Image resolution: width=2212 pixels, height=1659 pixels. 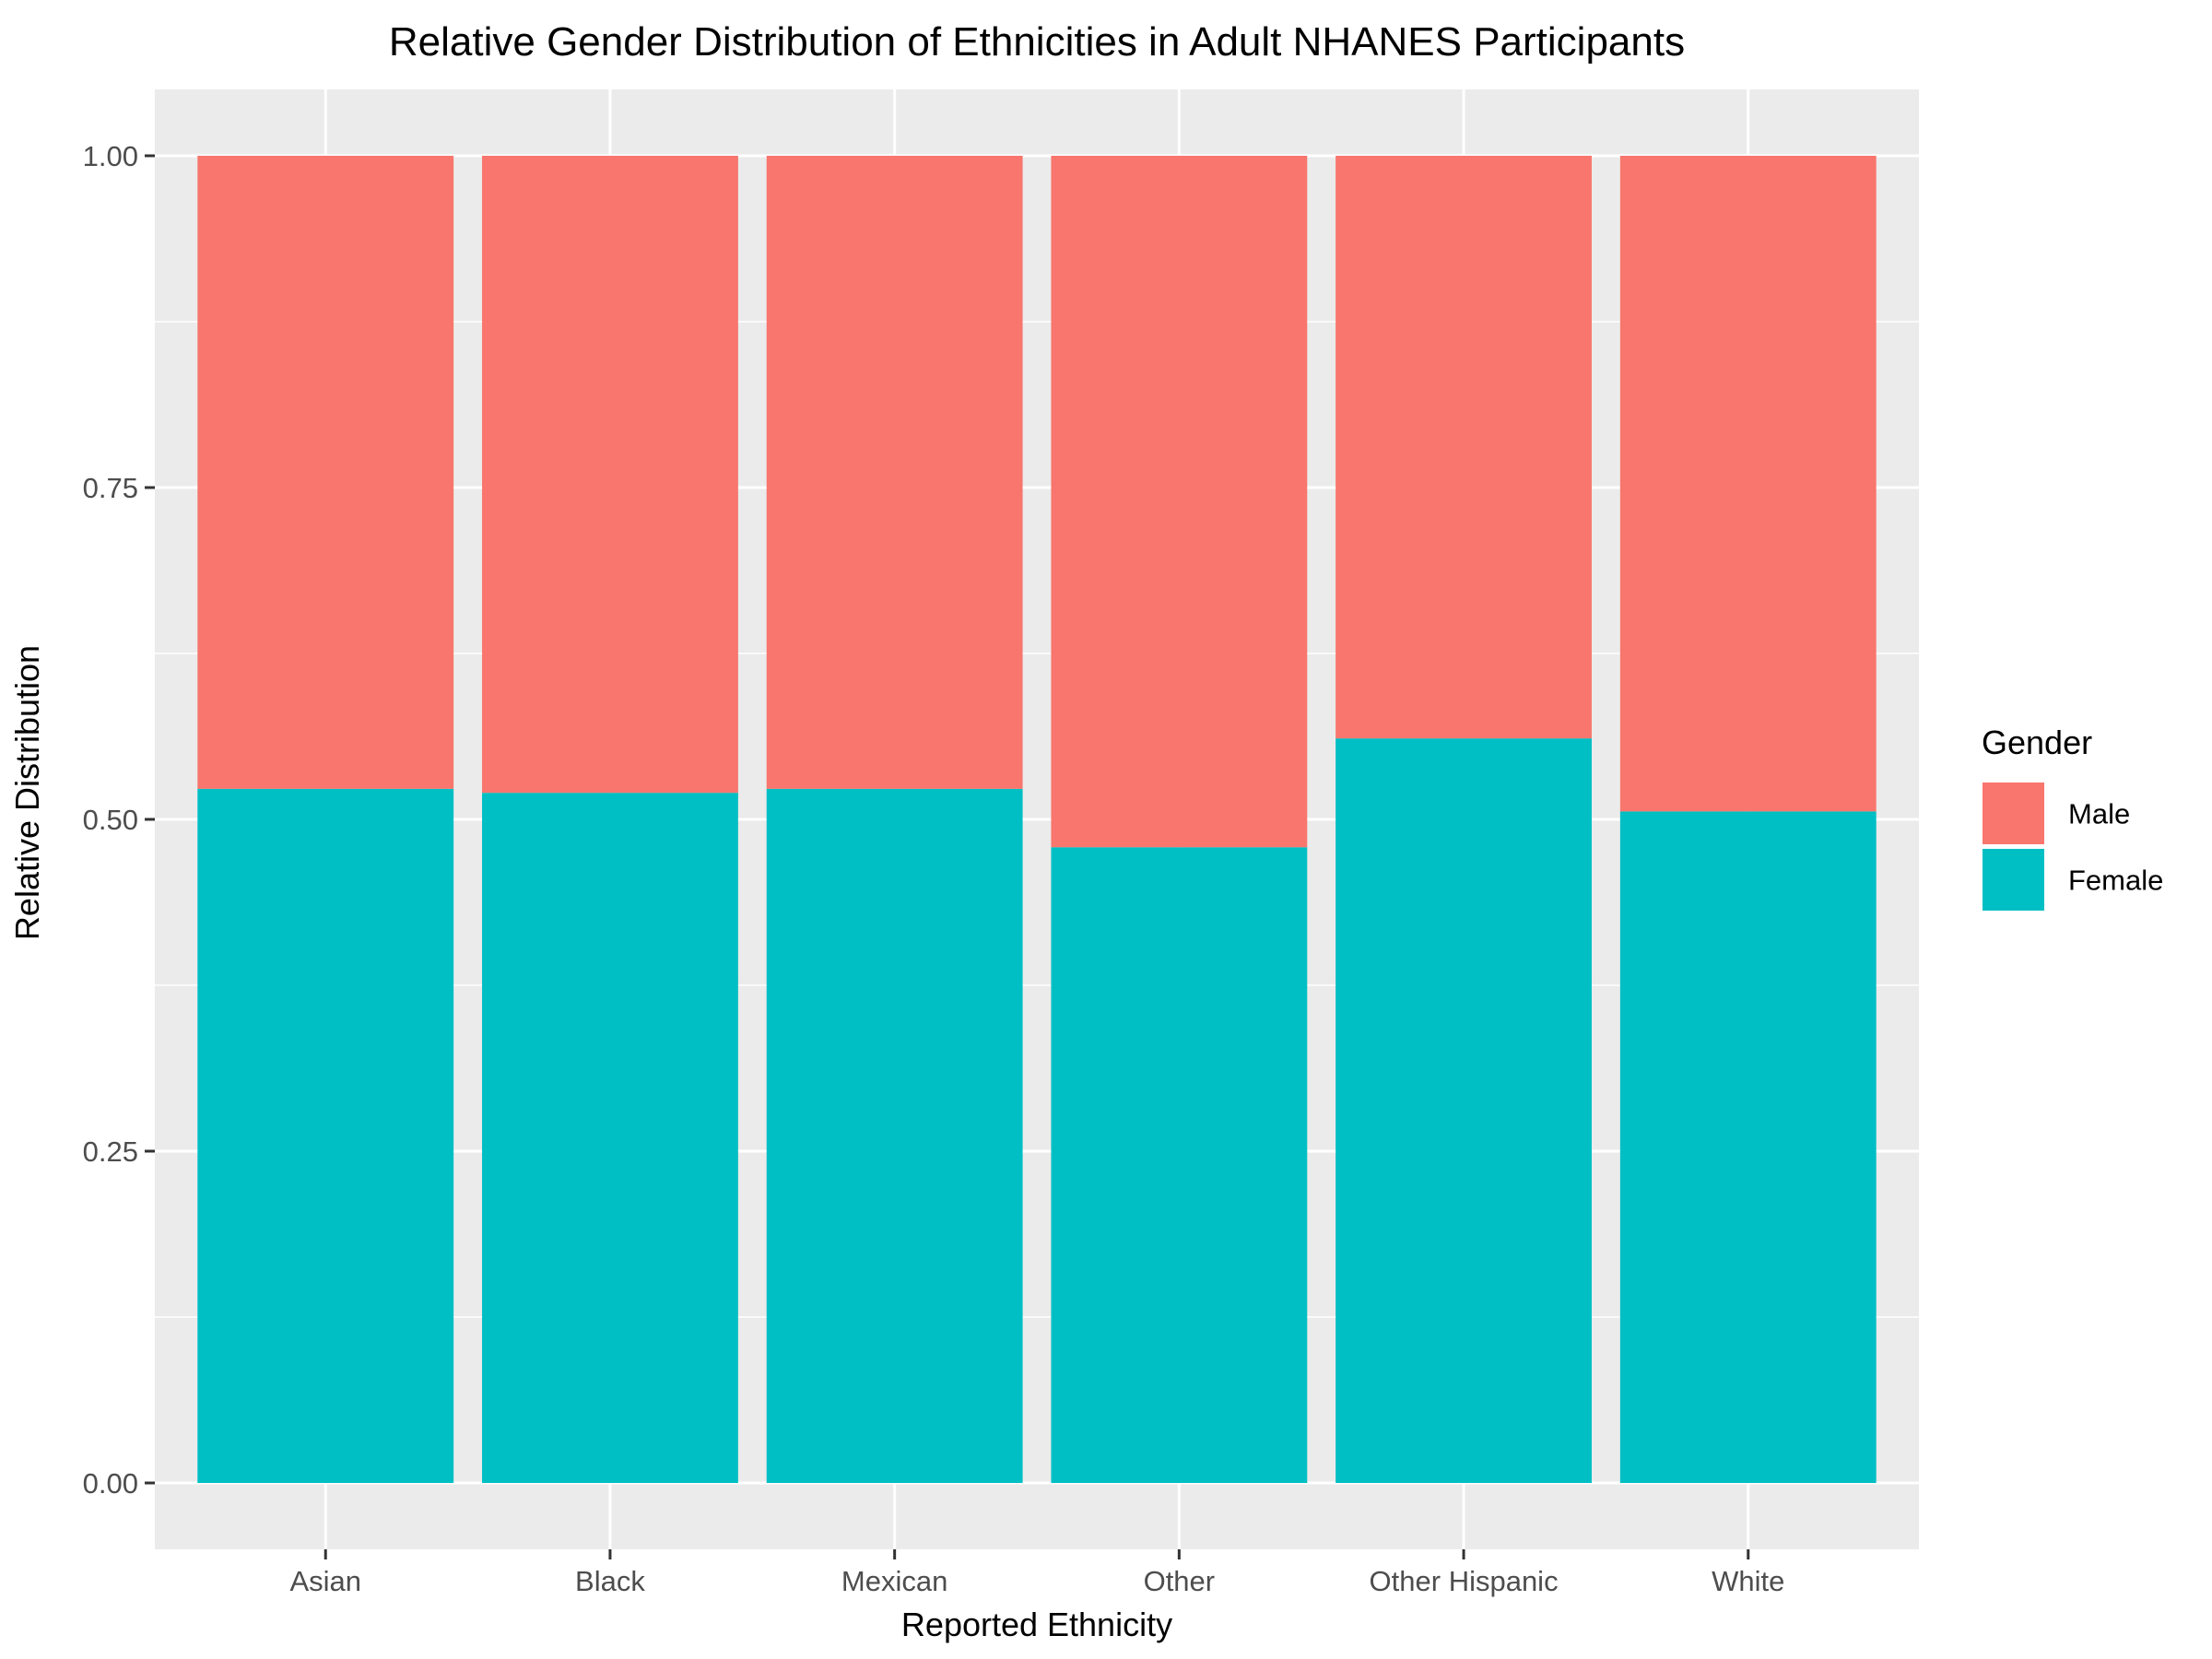 What do you see at coordinates (110, 820) in the screenshot?
I see `y-tick-label: 0.50` at bounding box center [110, 820].